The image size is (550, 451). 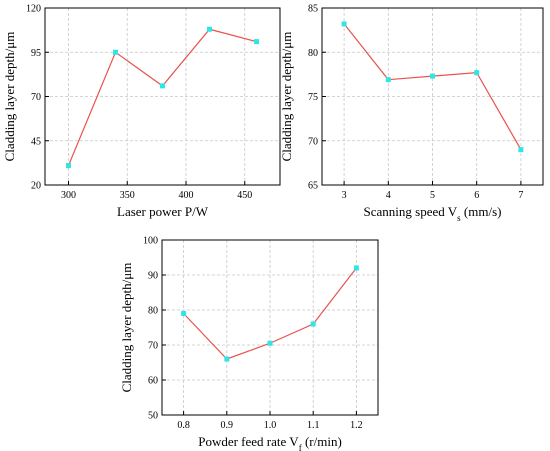 I want to click on y-tick-label: 85, so click(x=313, y=9).